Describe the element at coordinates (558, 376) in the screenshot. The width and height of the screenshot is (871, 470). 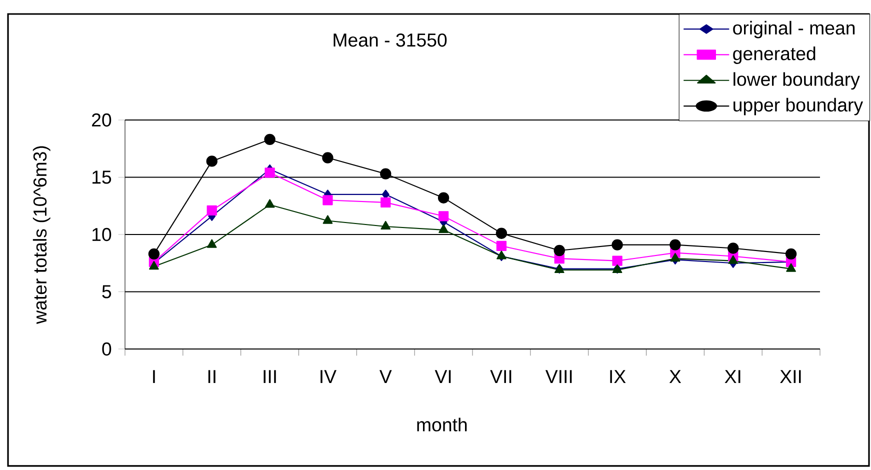
I see `x-tick-label: VIII` at that location.